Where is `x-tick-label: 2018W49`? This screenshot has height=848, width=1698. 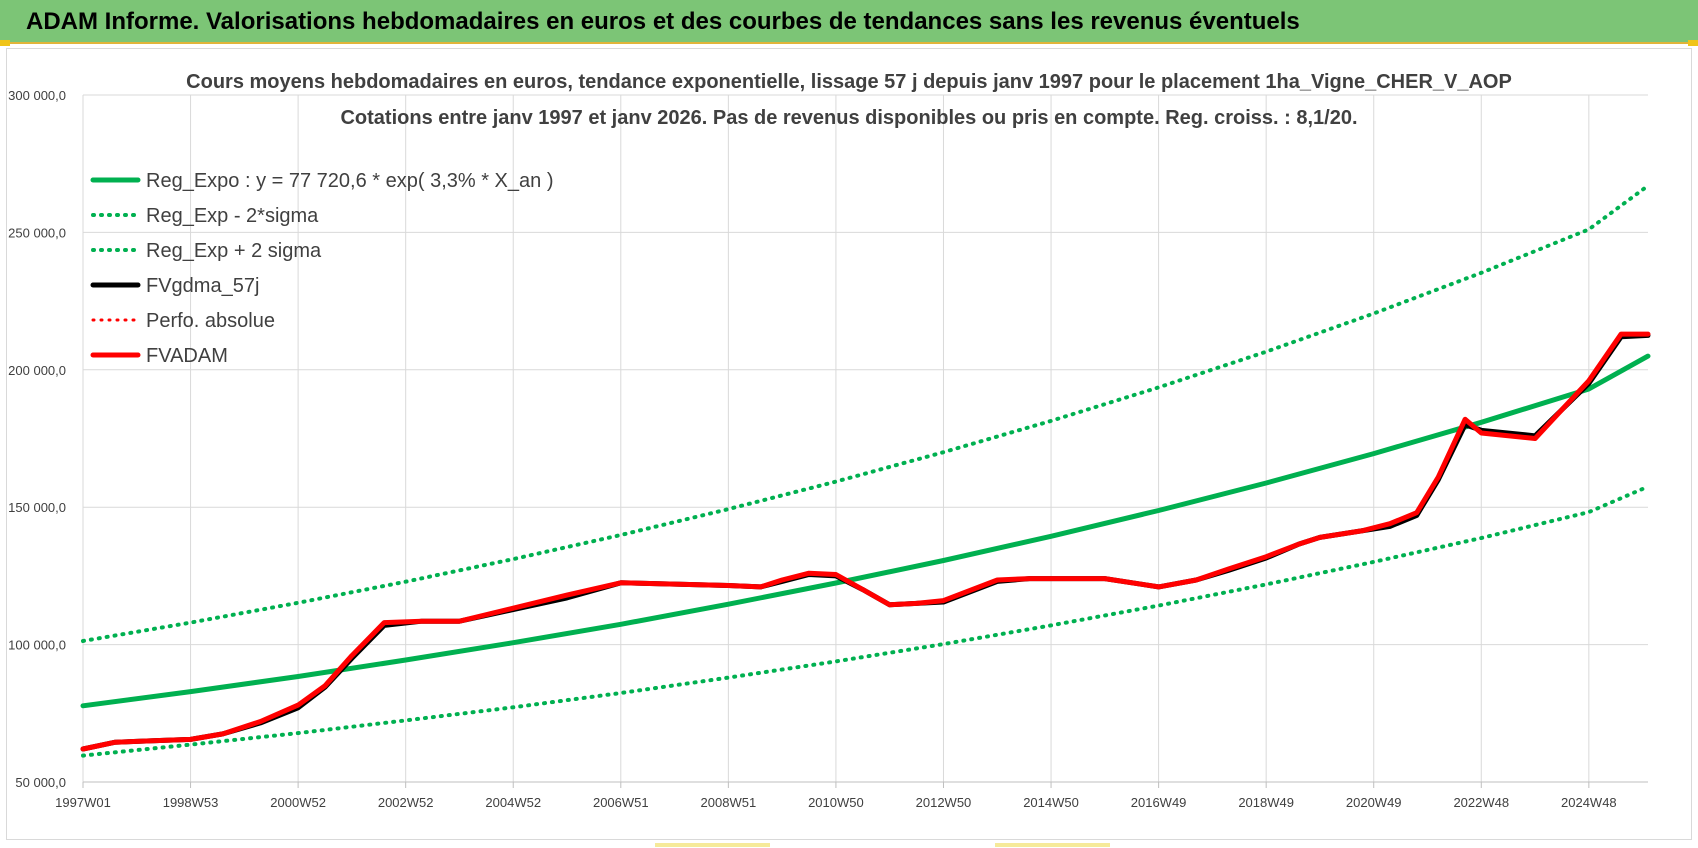
x-tick-label: 2018W49 is located at coordinates (1266, 802).